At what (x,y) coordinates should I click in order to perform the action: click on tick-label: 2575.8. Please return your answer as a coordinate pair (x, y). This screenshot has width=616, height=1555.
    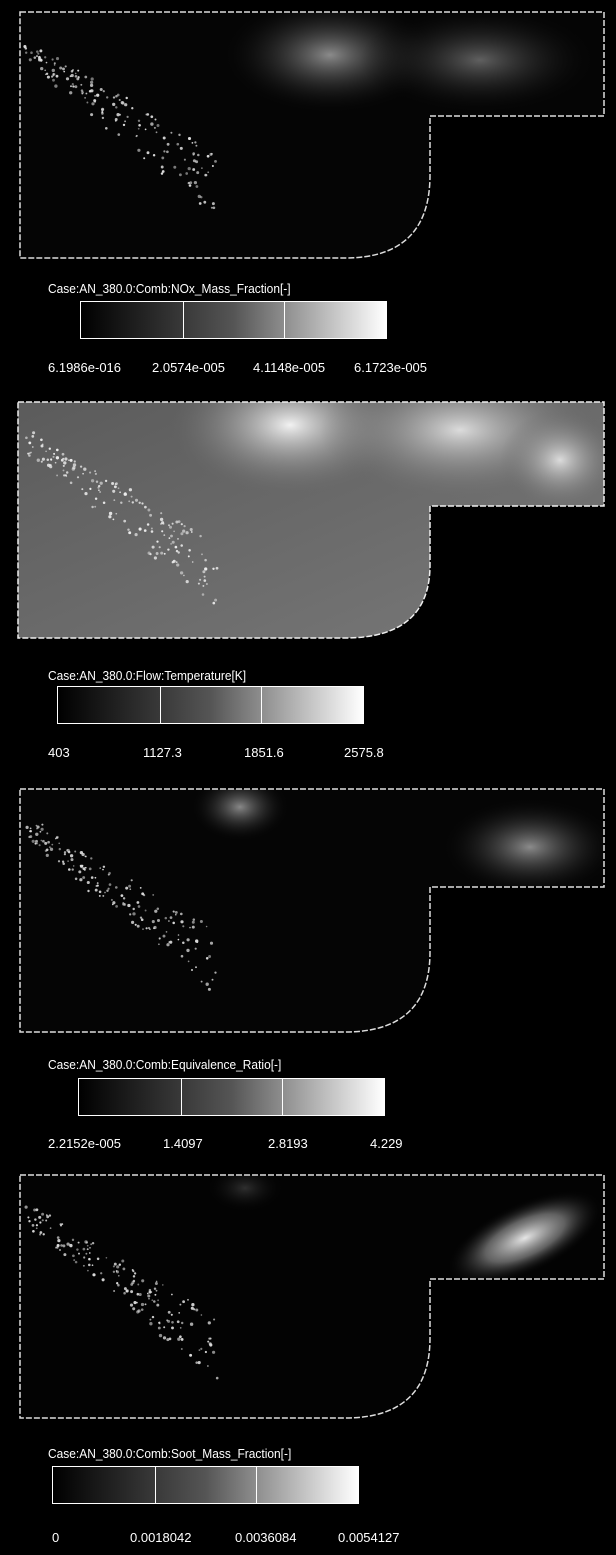
    Looking at the image, I should click on (364, 752).